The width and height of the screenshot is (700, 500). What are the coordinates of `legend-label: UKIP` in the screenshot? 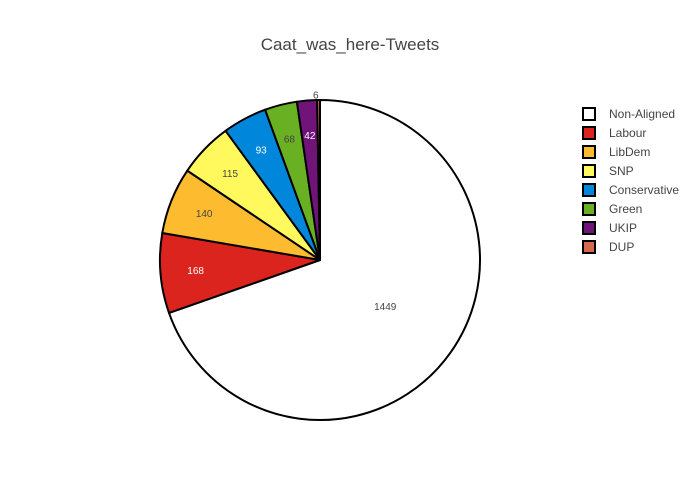 It's located at (623, 228).